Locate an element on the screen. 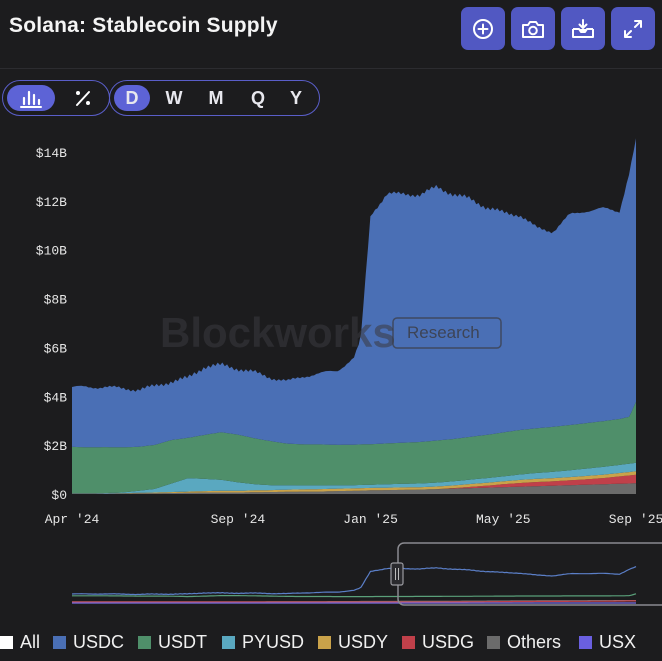 The height and width of the screenshot is (661, 662). series-area-usdy is located at coordinates (354, 482).